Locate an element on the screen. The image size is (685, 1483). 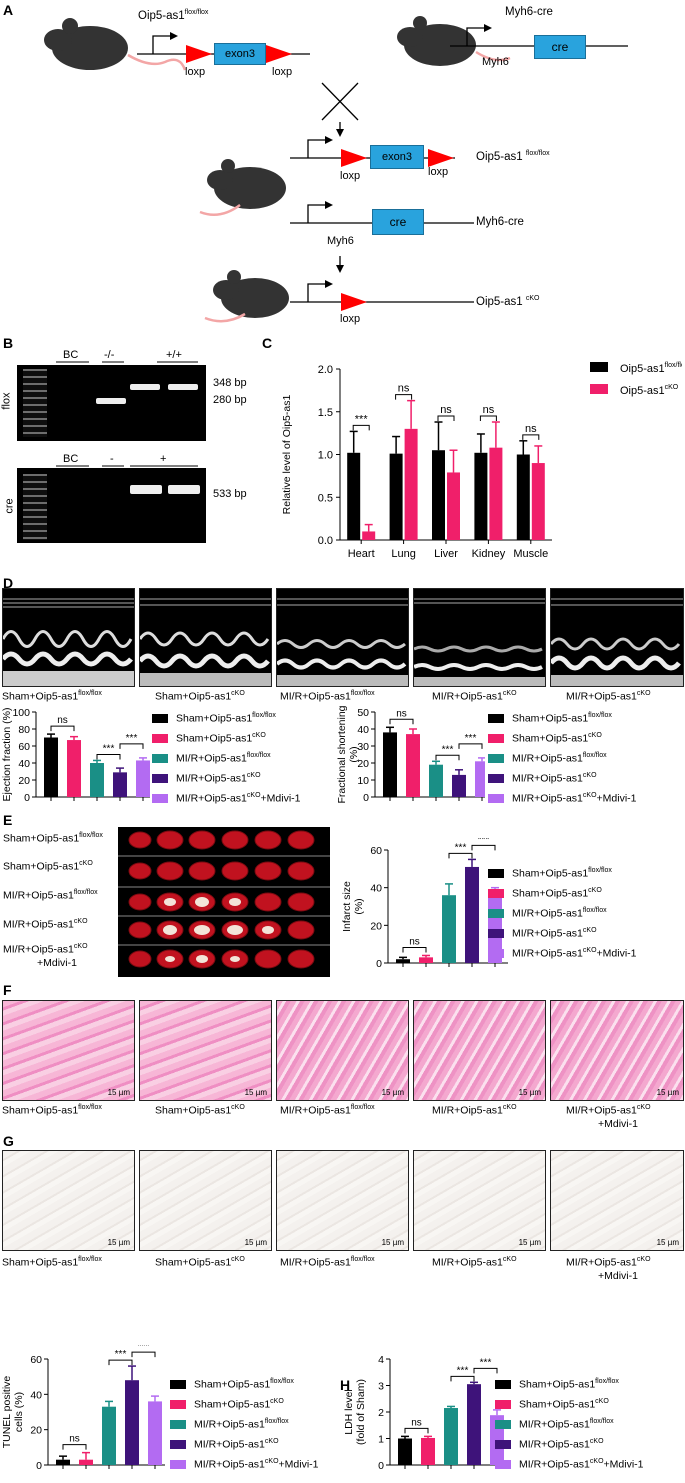
y-tick-label: 3 is located at coordinates (381, 1387).